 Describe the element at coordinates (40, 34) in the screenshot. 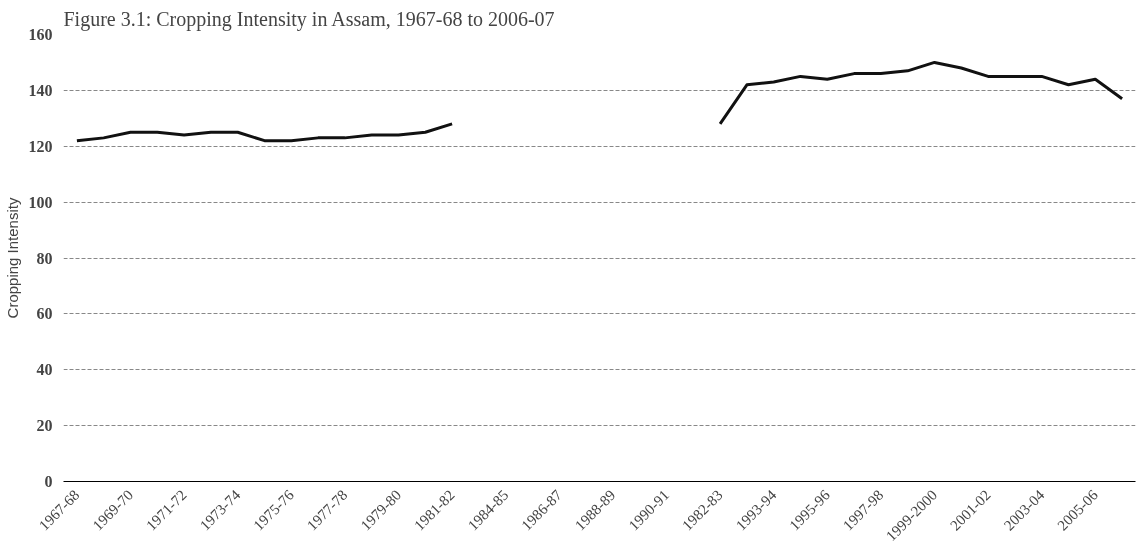

I see `y-tick-label: 160` at that location.